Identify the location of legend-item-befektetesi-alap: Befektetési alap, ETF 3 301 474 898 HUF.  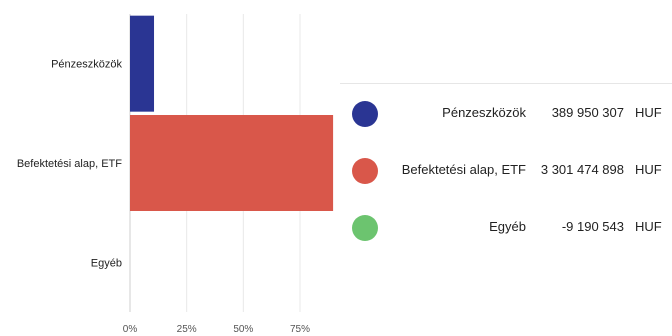
(506, 171).